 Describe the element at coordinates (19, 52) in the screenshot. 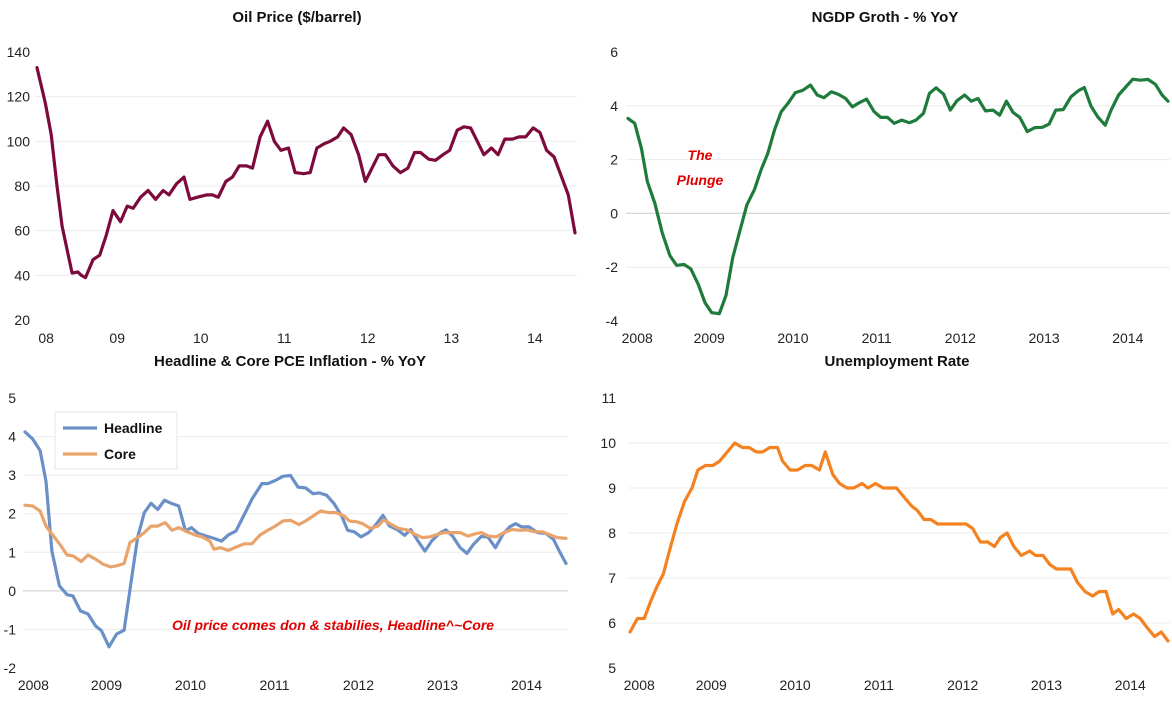

I see `y-tick-label: 140` at that location.